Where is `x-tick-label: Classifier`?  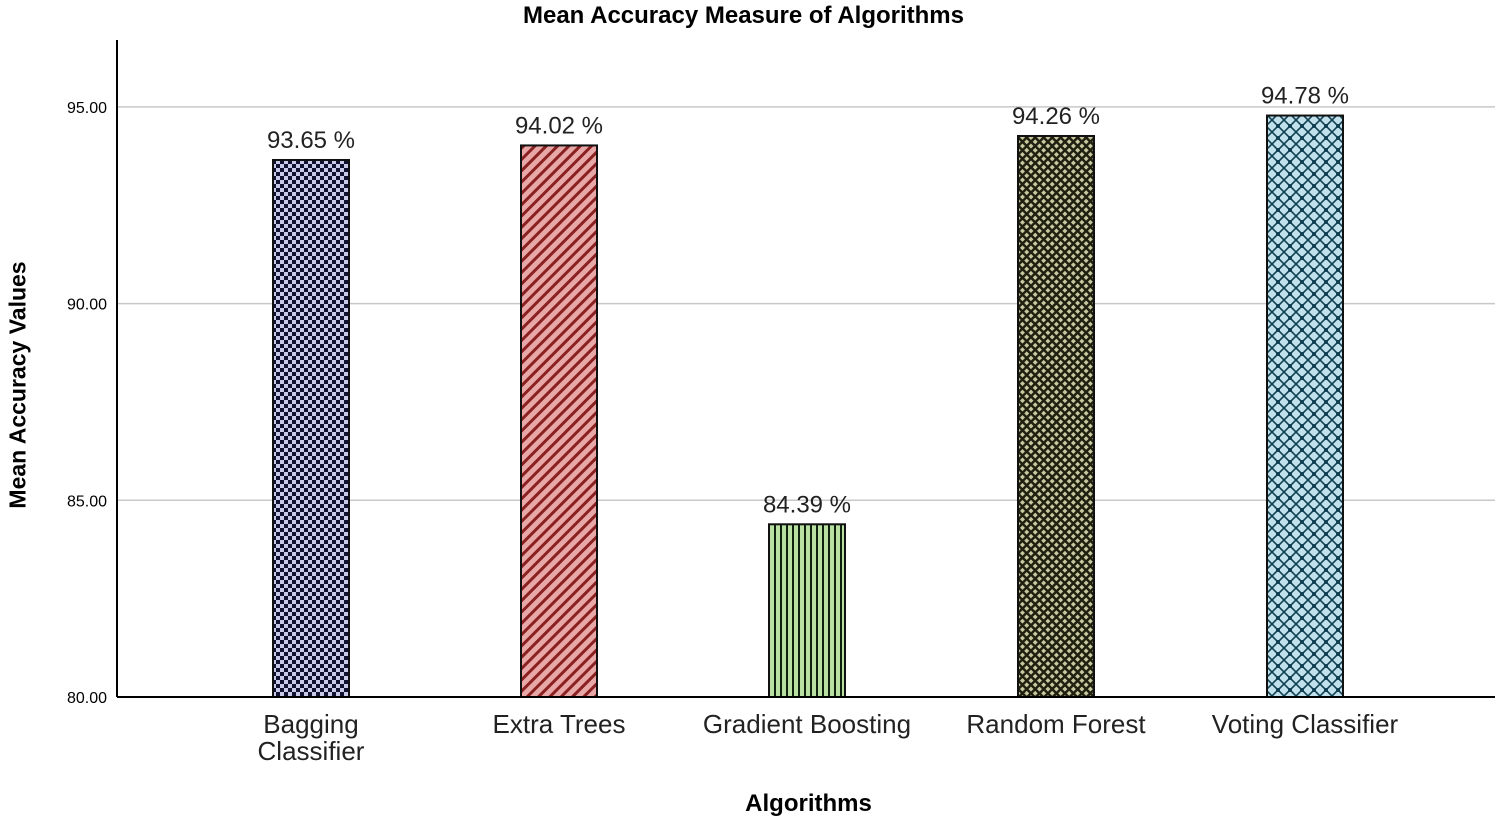
x-tick-label: Classifier is located at coordinates (311, 751).